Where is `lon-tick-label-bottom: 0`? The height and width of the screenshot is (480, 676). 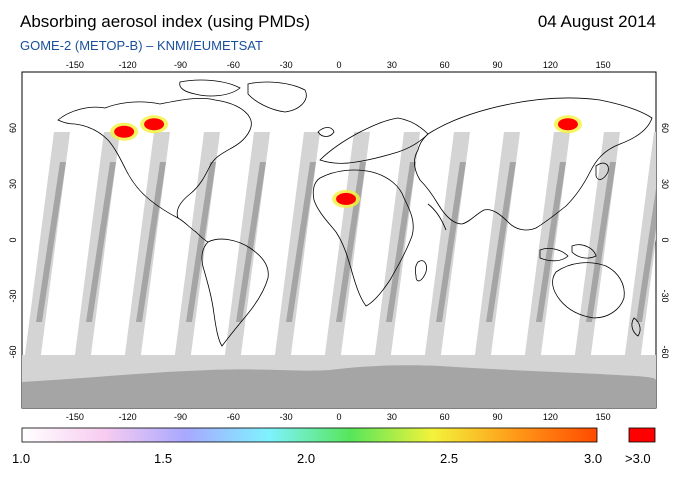 lon-tick-label-bottom: 0 is located at coordinates (338, 417).